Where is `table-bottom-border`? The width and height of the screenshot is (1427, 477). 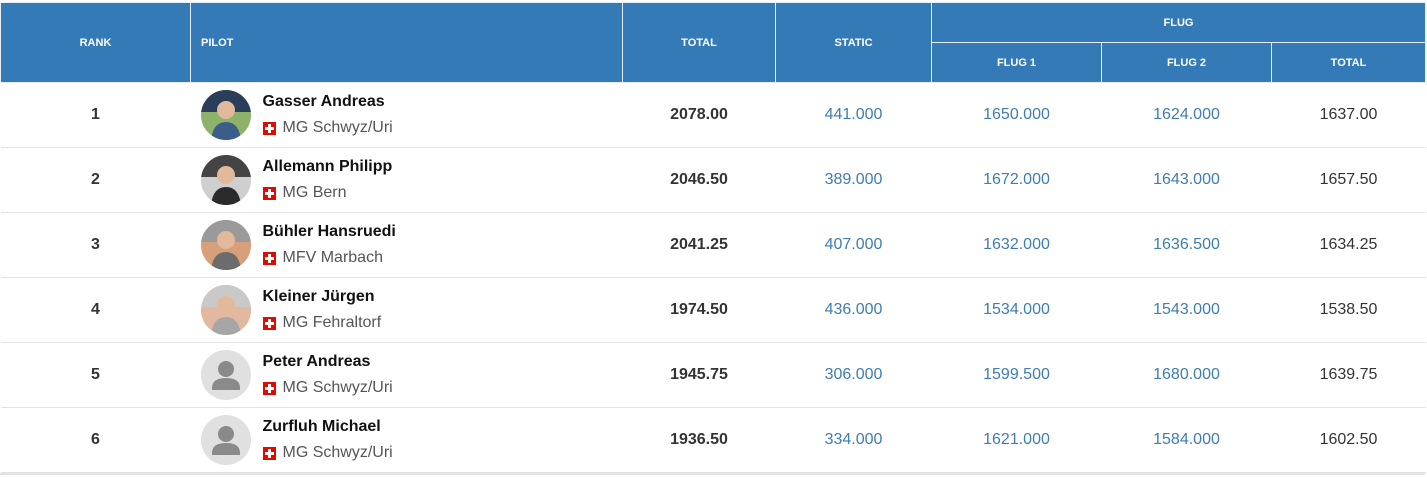 table-bottom-border is located at coordinates (712, 474).